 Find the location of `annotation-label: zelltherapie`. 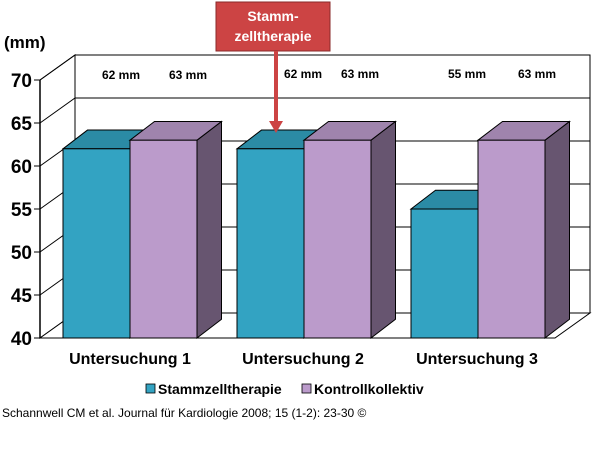

annotation-label: zelltherapie is located at coordinates (272, 36).